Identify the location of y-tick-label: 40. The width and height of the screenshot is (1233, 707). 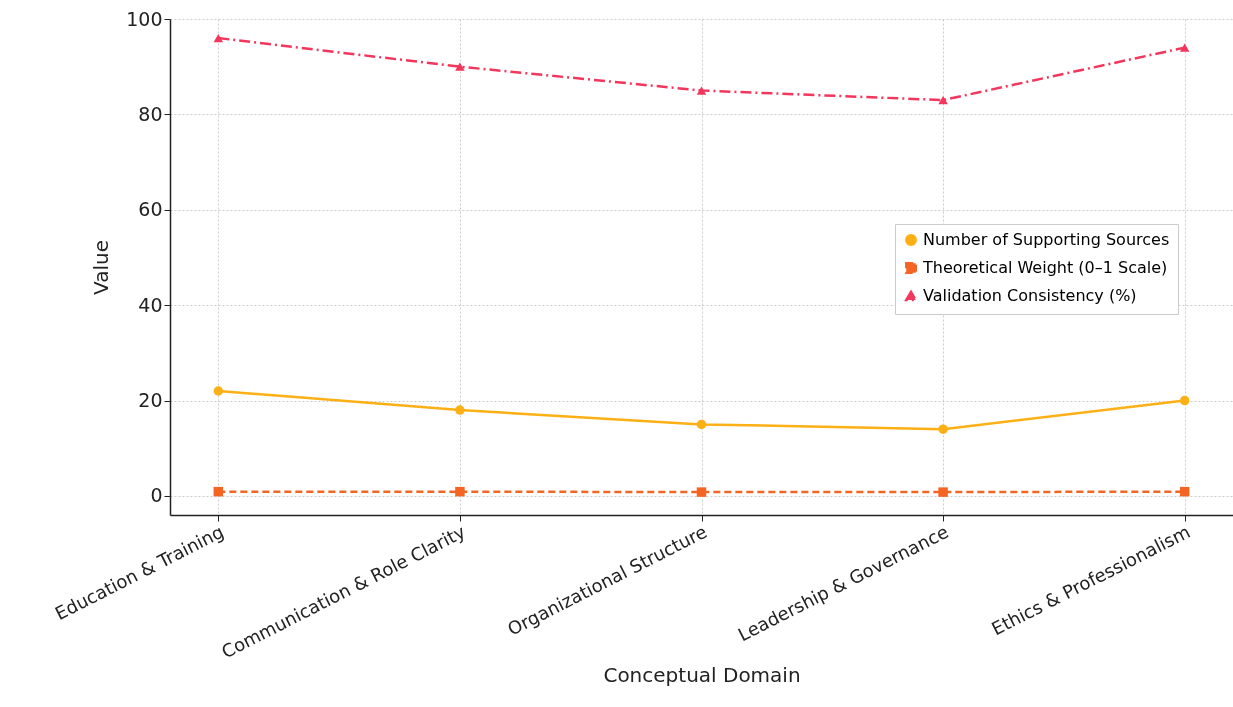
(150, 304).